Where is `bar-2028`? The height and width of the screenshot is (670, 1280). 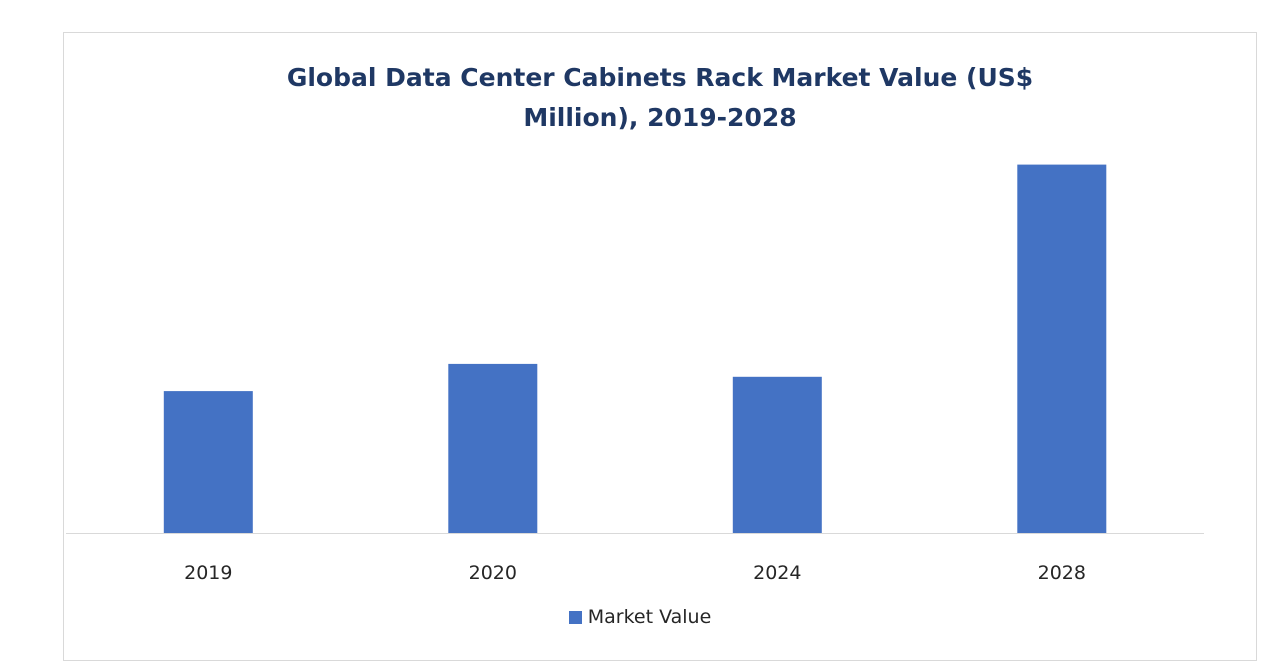
bar-2028 is located at coordinates (1062, 348).